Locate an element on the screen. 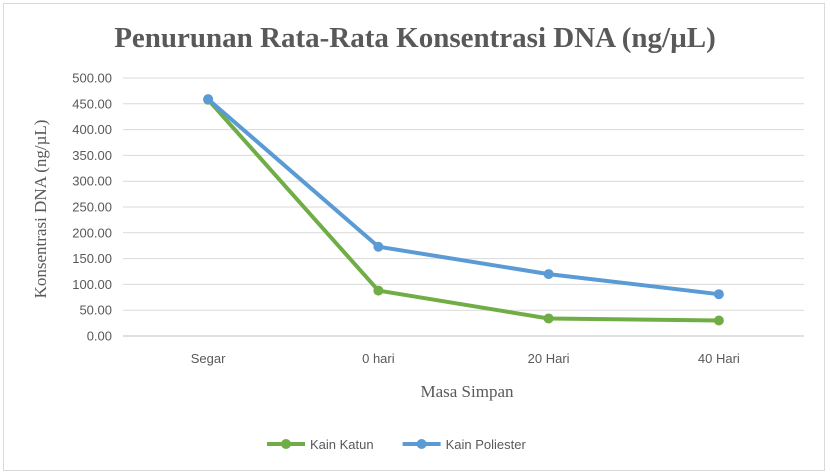  x-tick-label: Segar is located at coordinates (208, 358).